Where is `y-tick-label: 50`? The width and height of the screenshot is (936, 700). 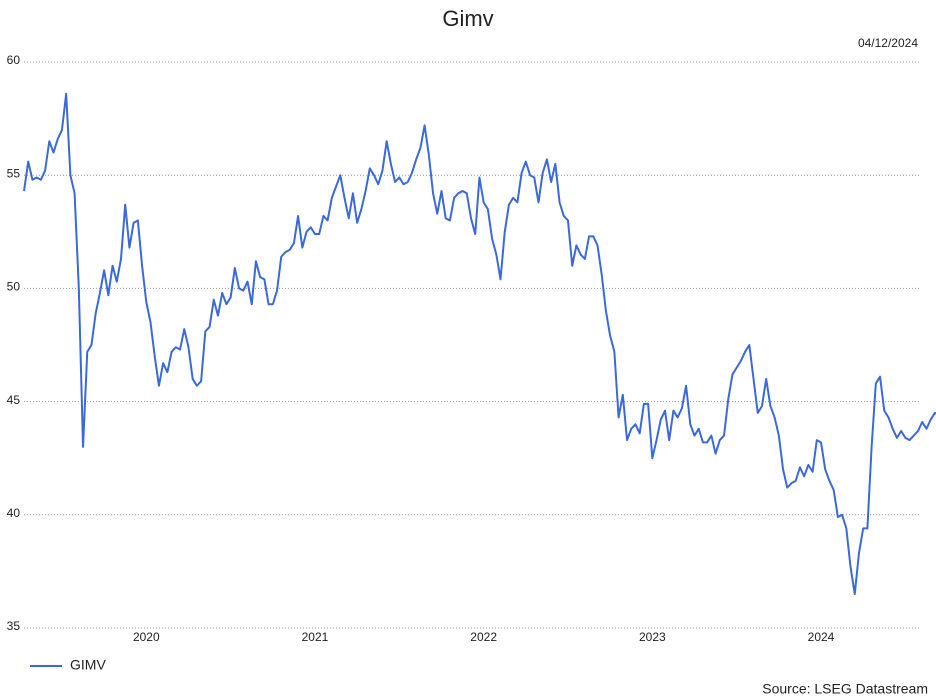 y-tick-label: 50 is located at coordinates (14, 287).